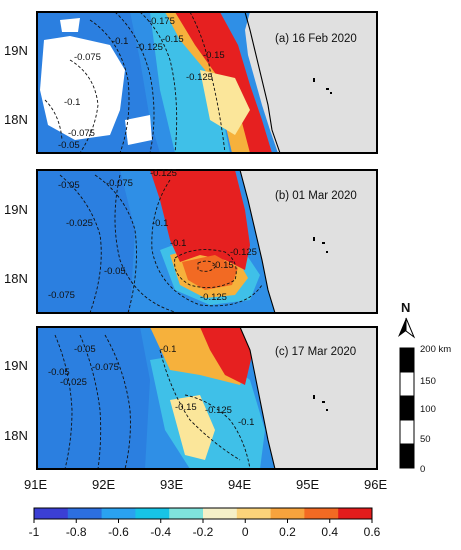  I want to click on panel-c-contour-label-5: -0.1, so click(168, 349).